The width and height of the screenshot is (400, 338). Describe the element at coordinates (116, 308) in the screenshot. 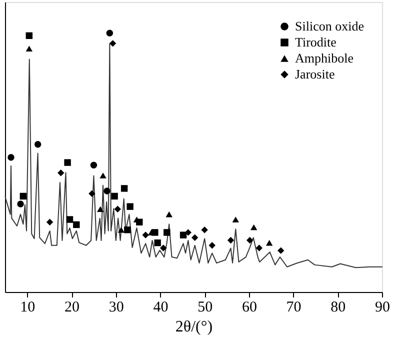

I see `x-tick-label: 30` at that location.